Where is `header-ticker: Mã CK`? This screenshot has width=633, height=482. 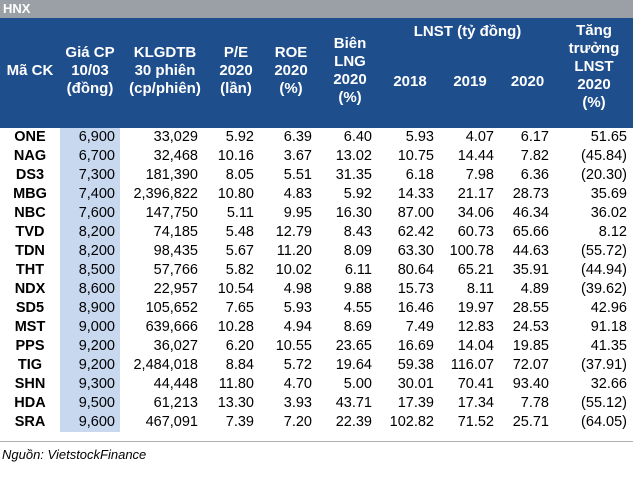 header-ticker: Mã CK is located at coordinates (30, 70).